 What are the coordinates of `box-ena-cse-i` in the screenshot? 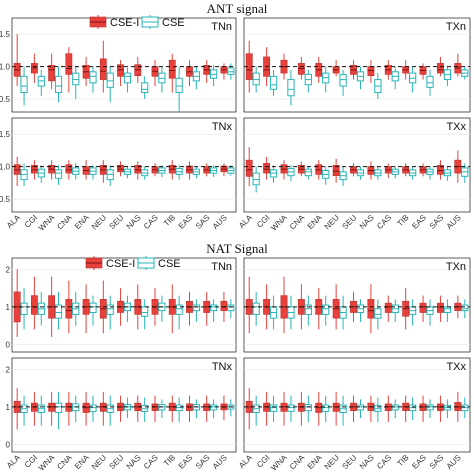 It's located at (319, 170).